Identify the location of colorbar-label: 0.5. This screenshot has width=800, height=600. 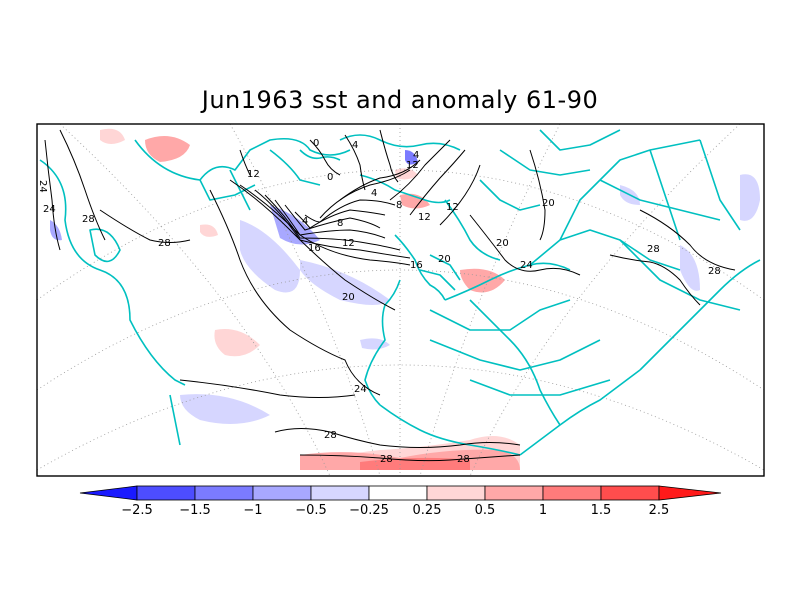
(485, 510).